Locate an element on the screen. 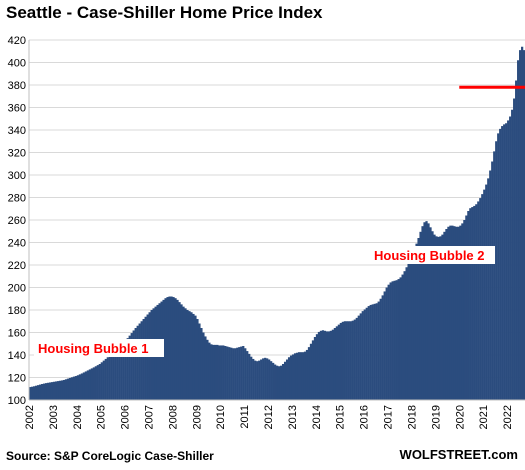 The image size is (525, 470). y-tick-label: 120 is located at coordinates (17, 379).